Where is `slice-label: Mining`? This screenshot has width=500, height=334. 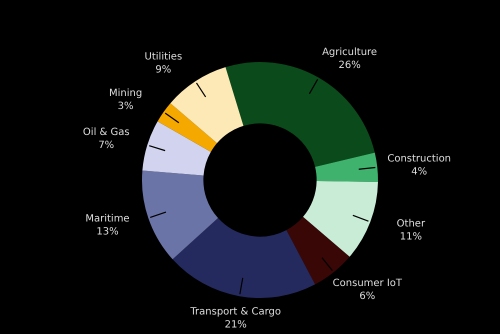
slice-label: Mining is located at coordinates (125, 93).